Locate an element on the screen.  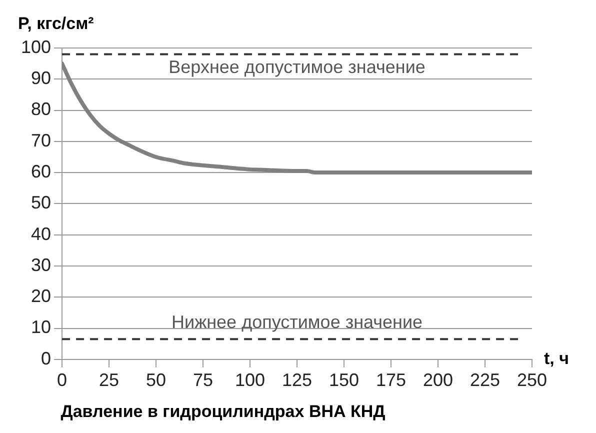
x-axis-title: t, ч is located at coordinates (556, 358).